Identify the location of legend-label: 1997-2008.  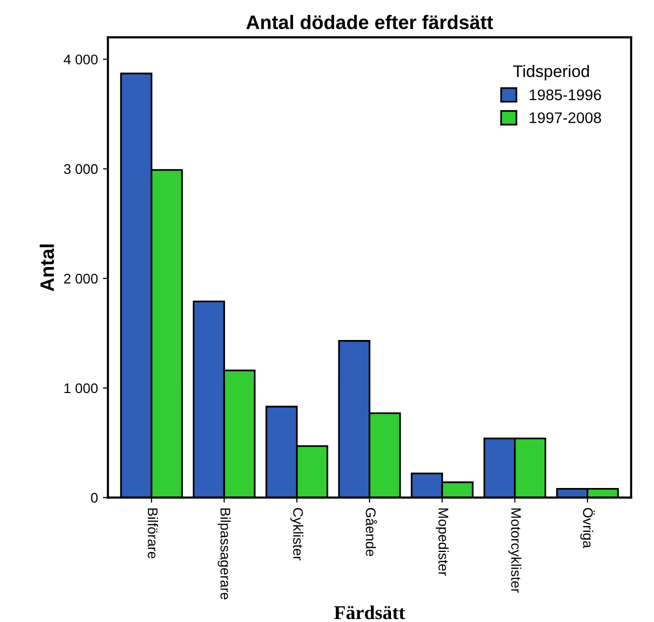
(566, 118).